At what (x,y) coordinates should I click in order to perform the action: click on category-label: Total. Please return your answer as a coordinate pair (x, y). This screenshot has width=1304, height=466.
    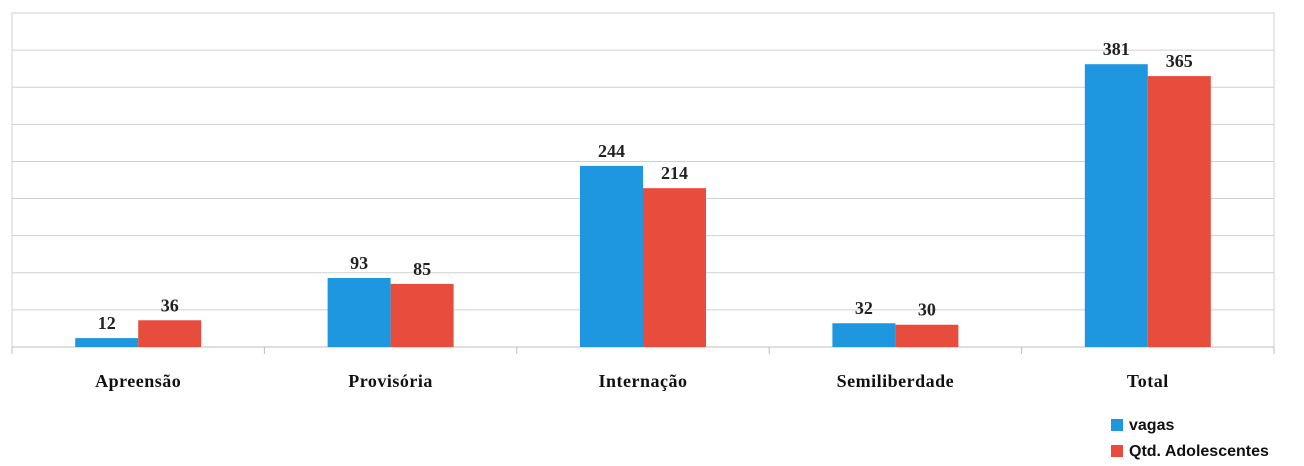
    Looking at the image, I should click on (1148, 381).